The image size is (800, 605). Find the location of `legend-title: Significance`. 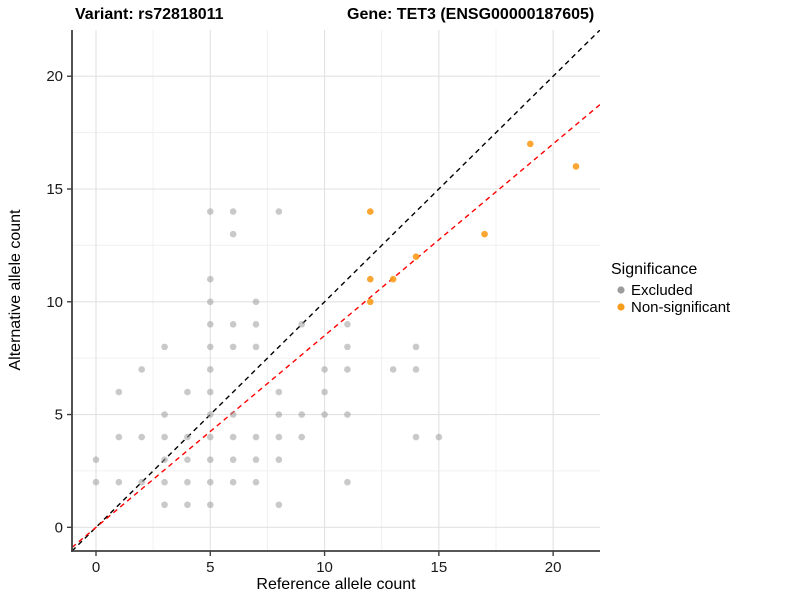

legend-title: Significance is located at coordinates (654, 269).